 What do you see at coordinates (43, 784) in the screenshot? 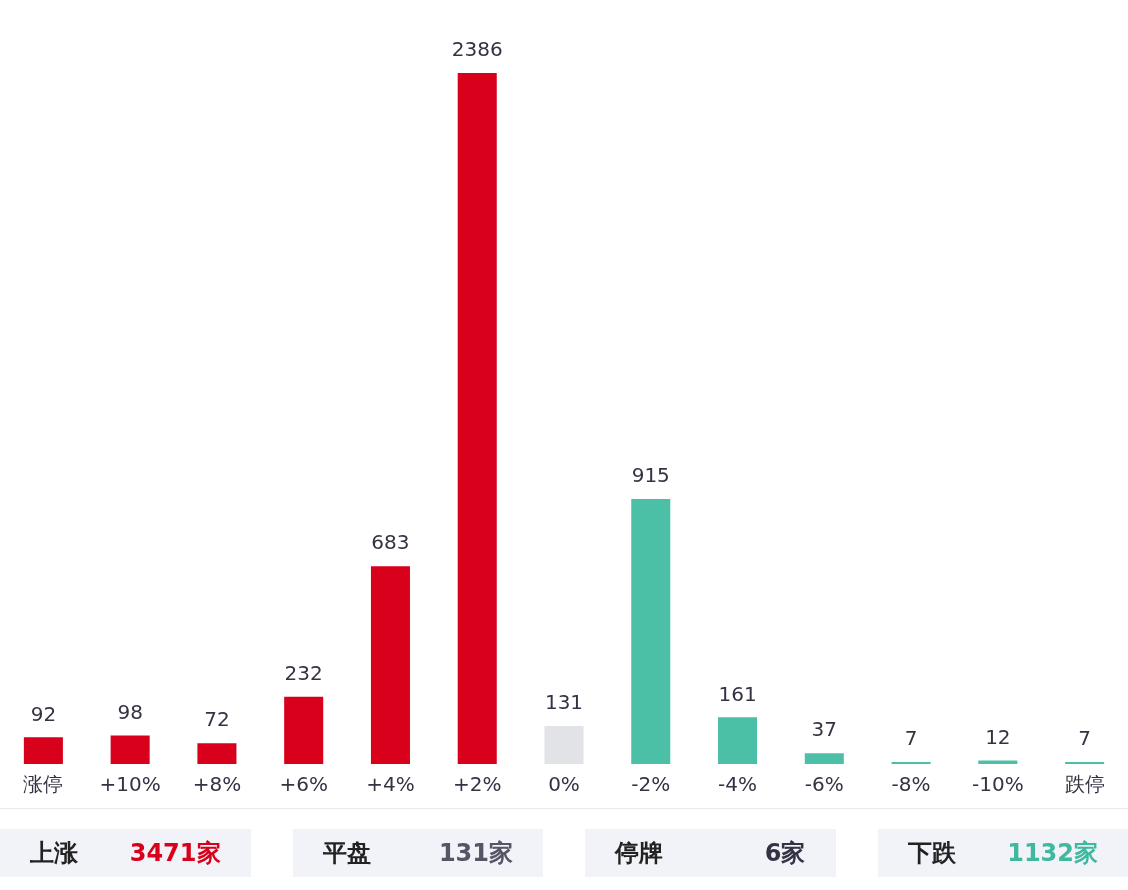
I see `x-tick-label: 涨停` at bounding box center [43, 784].